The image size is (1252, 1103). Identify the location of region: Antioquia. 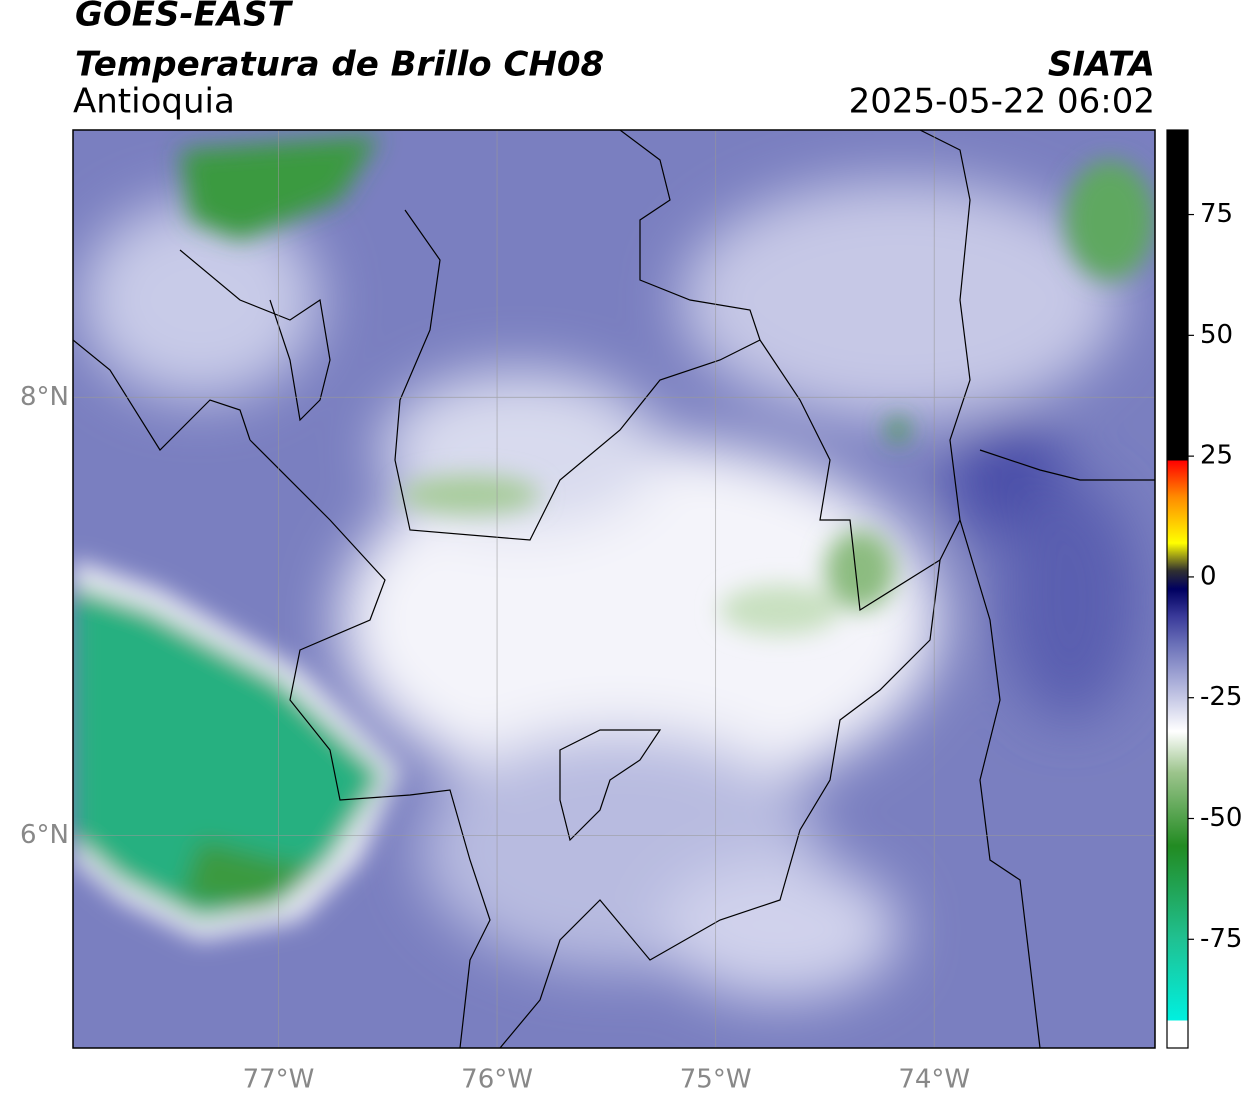
(154, 102).